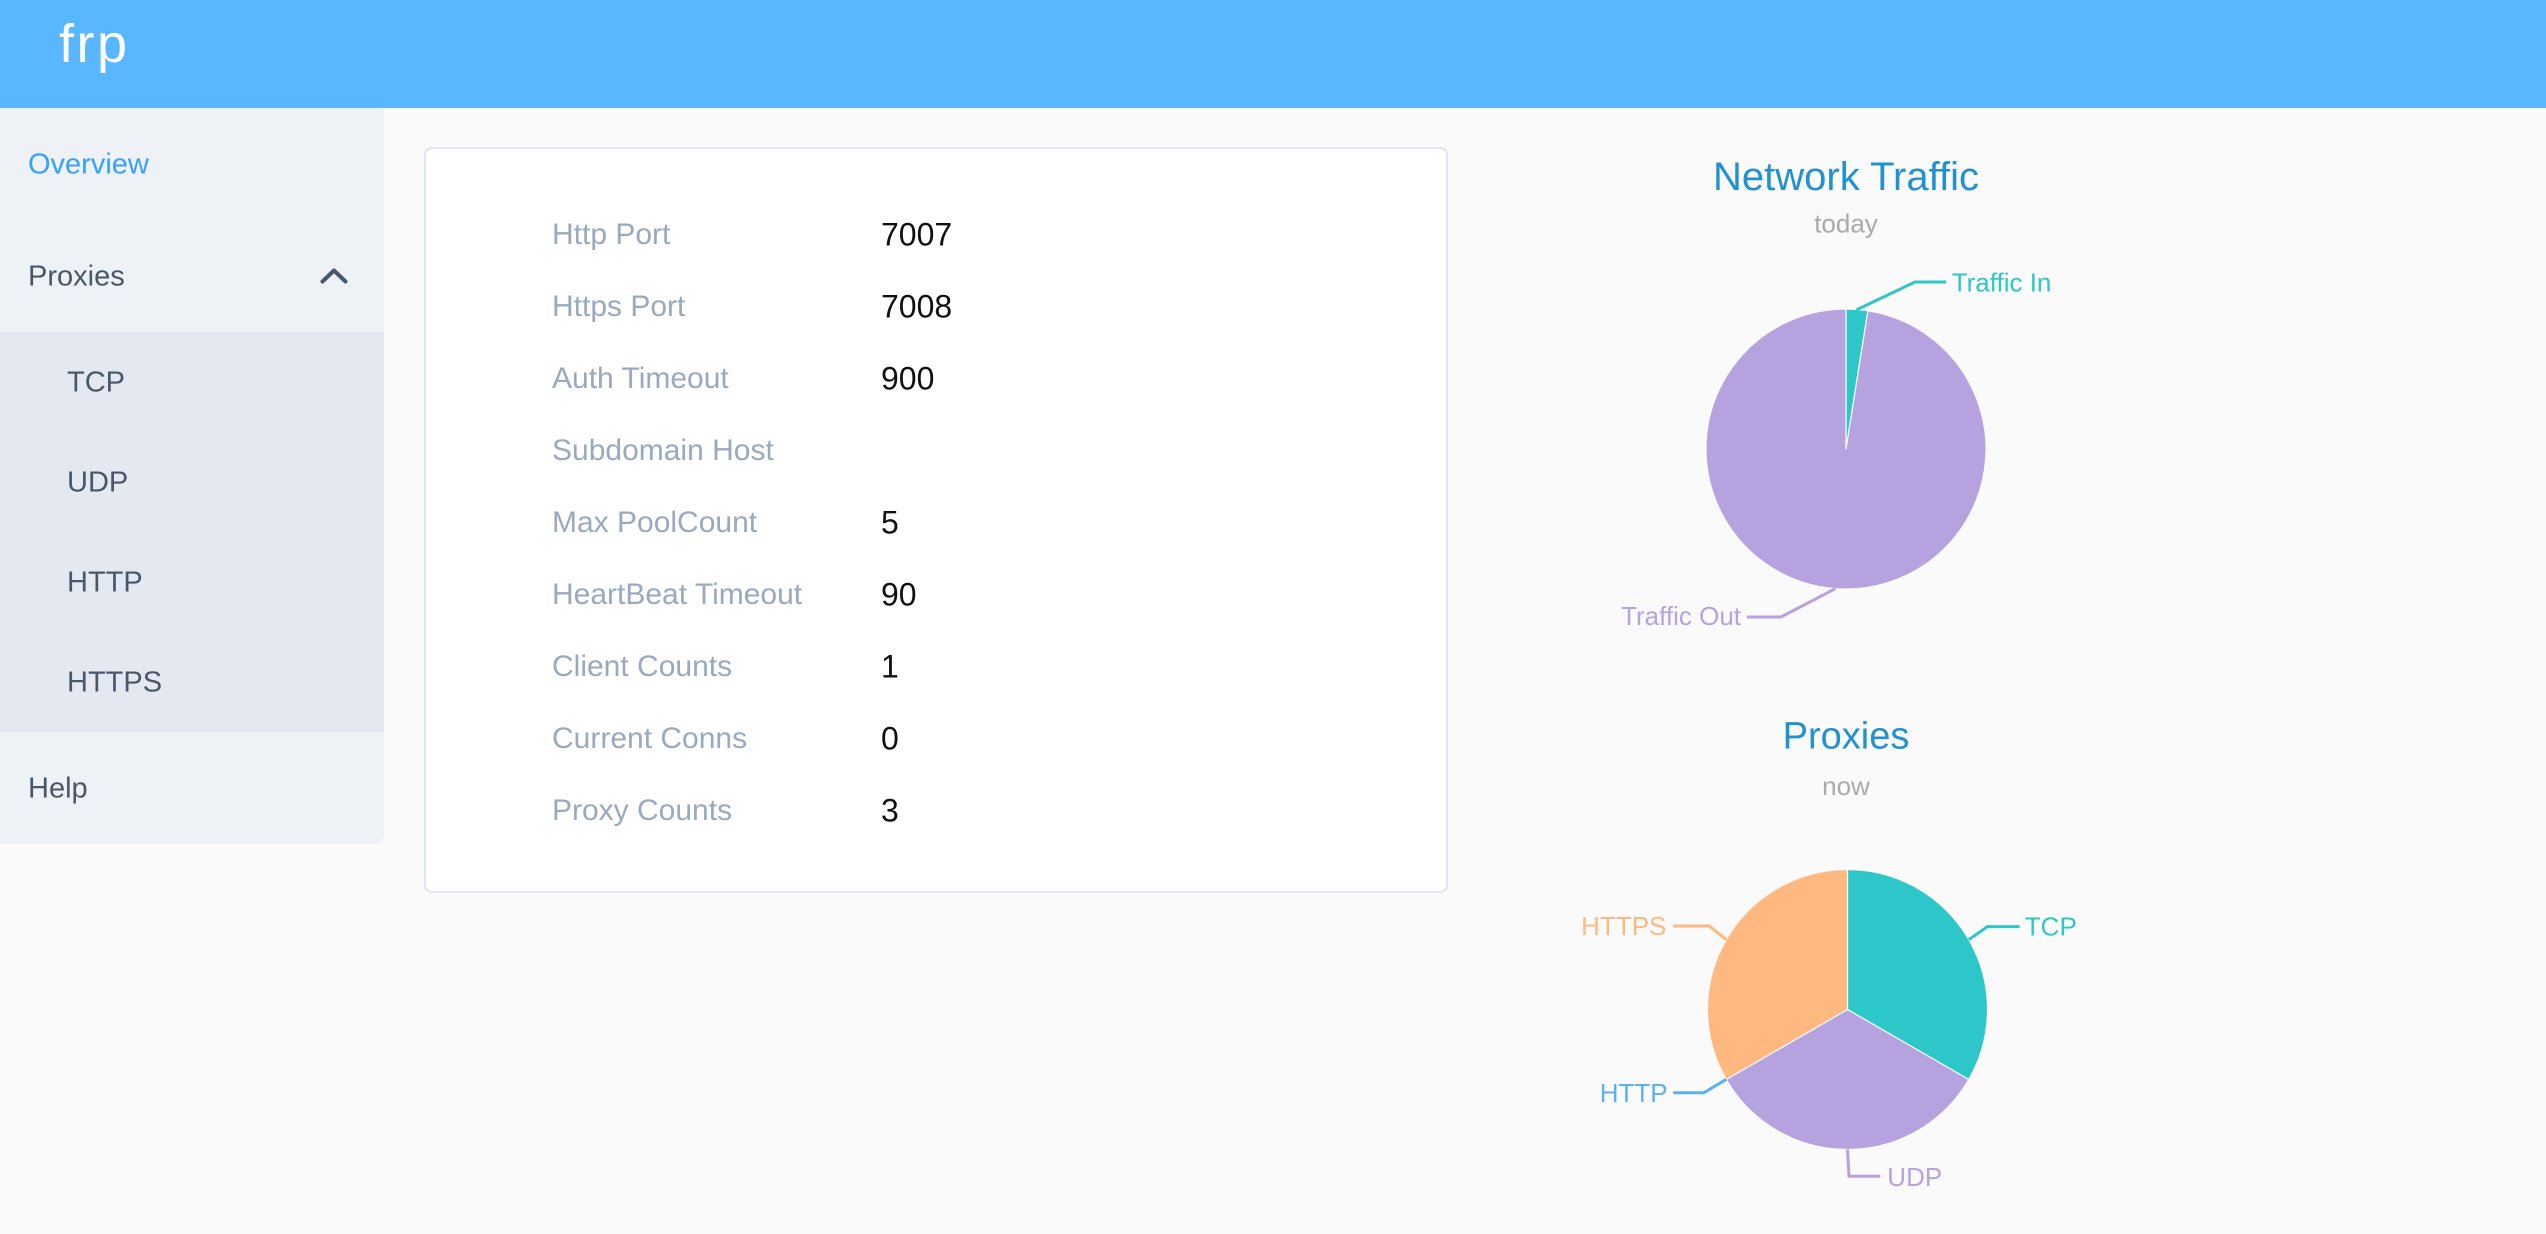  Describe the element at coordinates (1623, 926) in the screenshot. I see `svg-text: HTTPS` at that location.